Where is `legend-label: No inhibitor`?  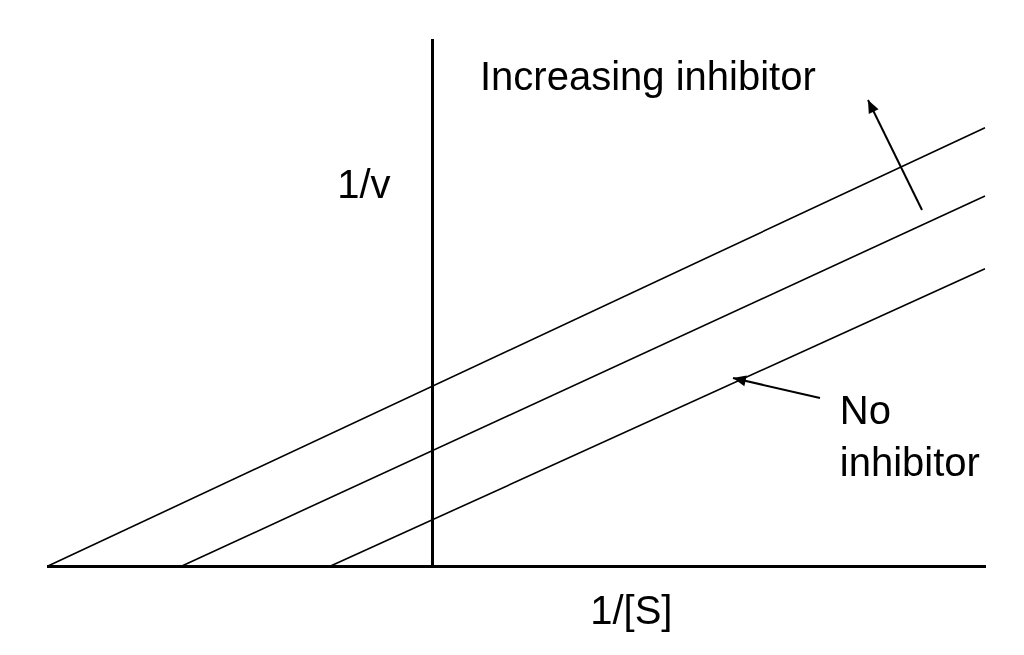
legend-label: No inhibitor is located at coordinates (910, 437).